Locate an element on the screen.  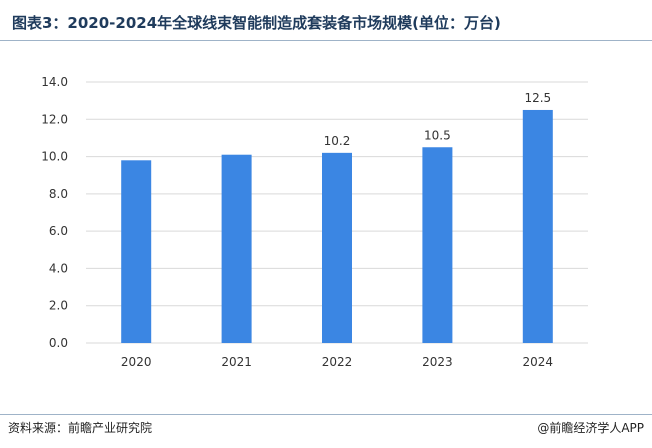
bar-2023 is located at coordinates (437, 245).